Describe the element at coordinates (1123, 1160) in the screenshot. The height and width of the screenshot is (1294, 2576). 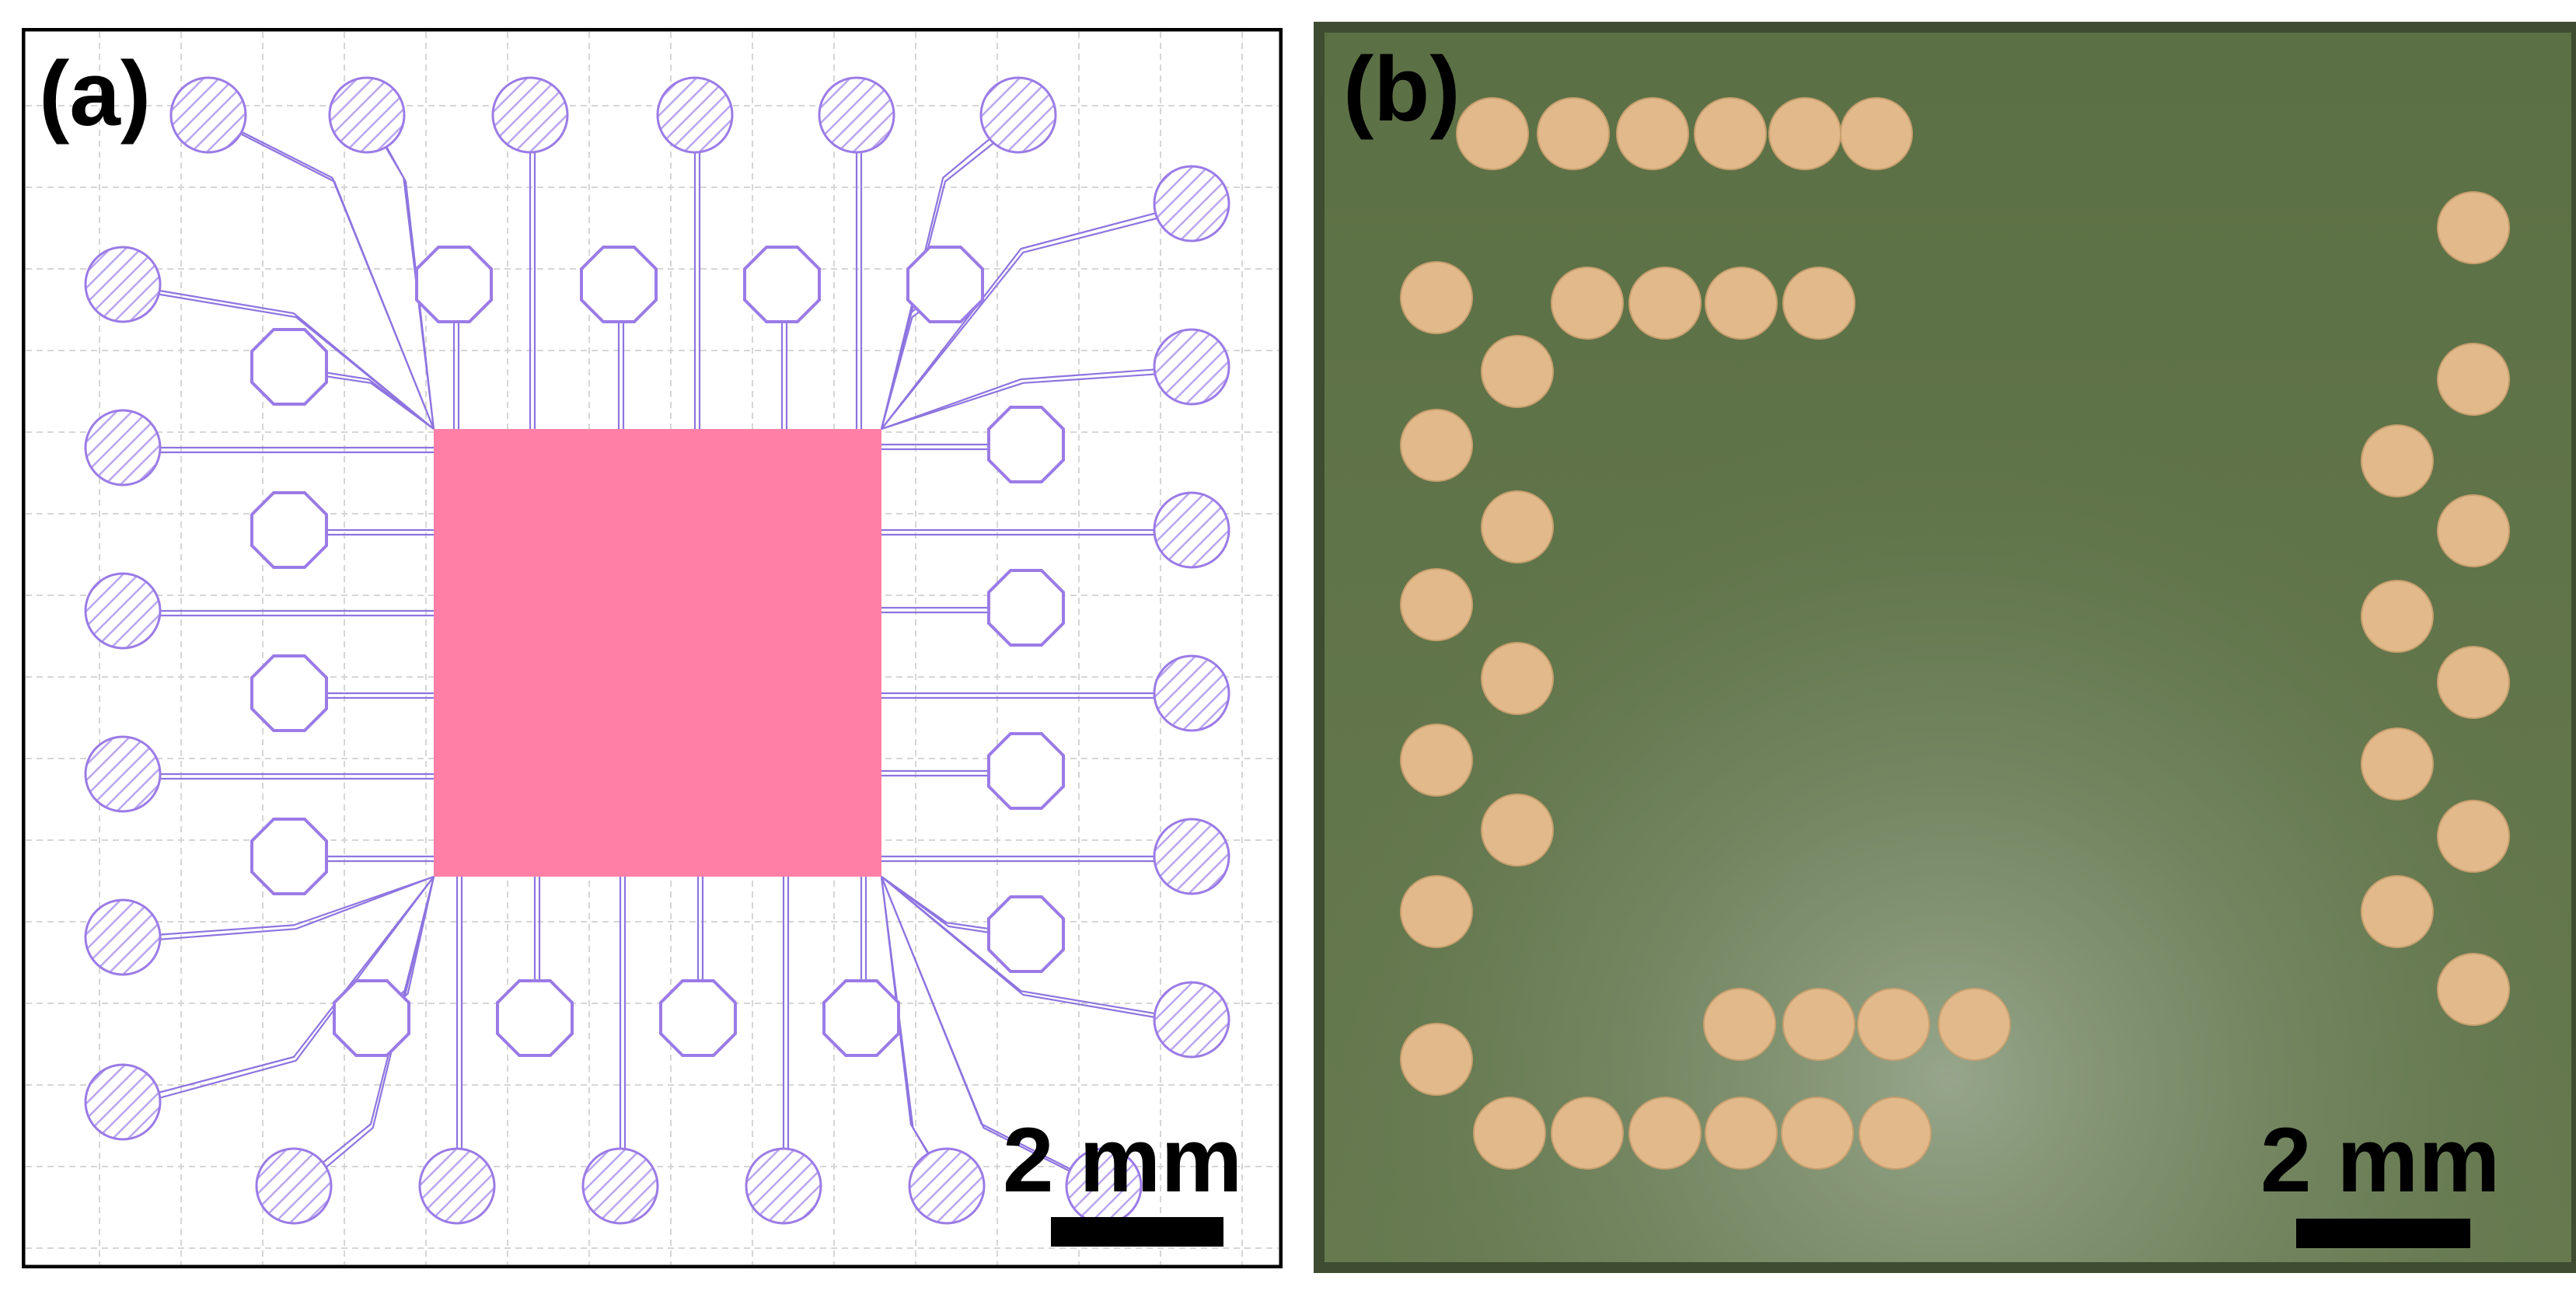
I see `panel-a-scale-text: 2 mm` at that location.